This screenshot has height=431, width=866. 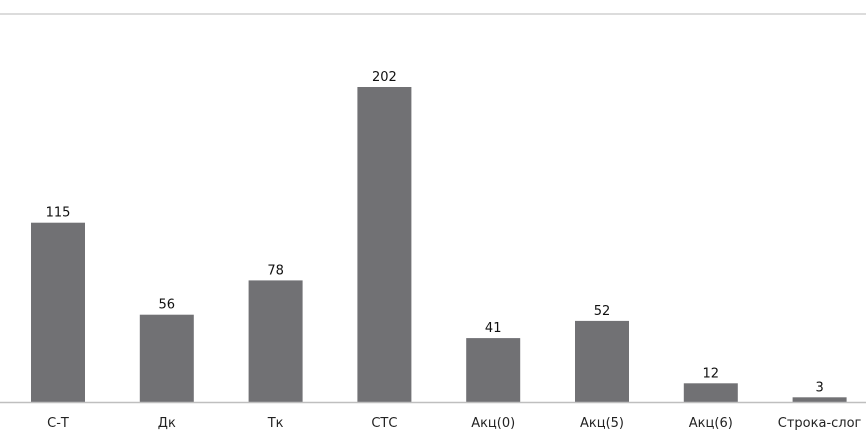 What do you see at coordinates (384, 77) in the screenshot?
I see `data-label-4: 202` at bounding box center [384, 77].